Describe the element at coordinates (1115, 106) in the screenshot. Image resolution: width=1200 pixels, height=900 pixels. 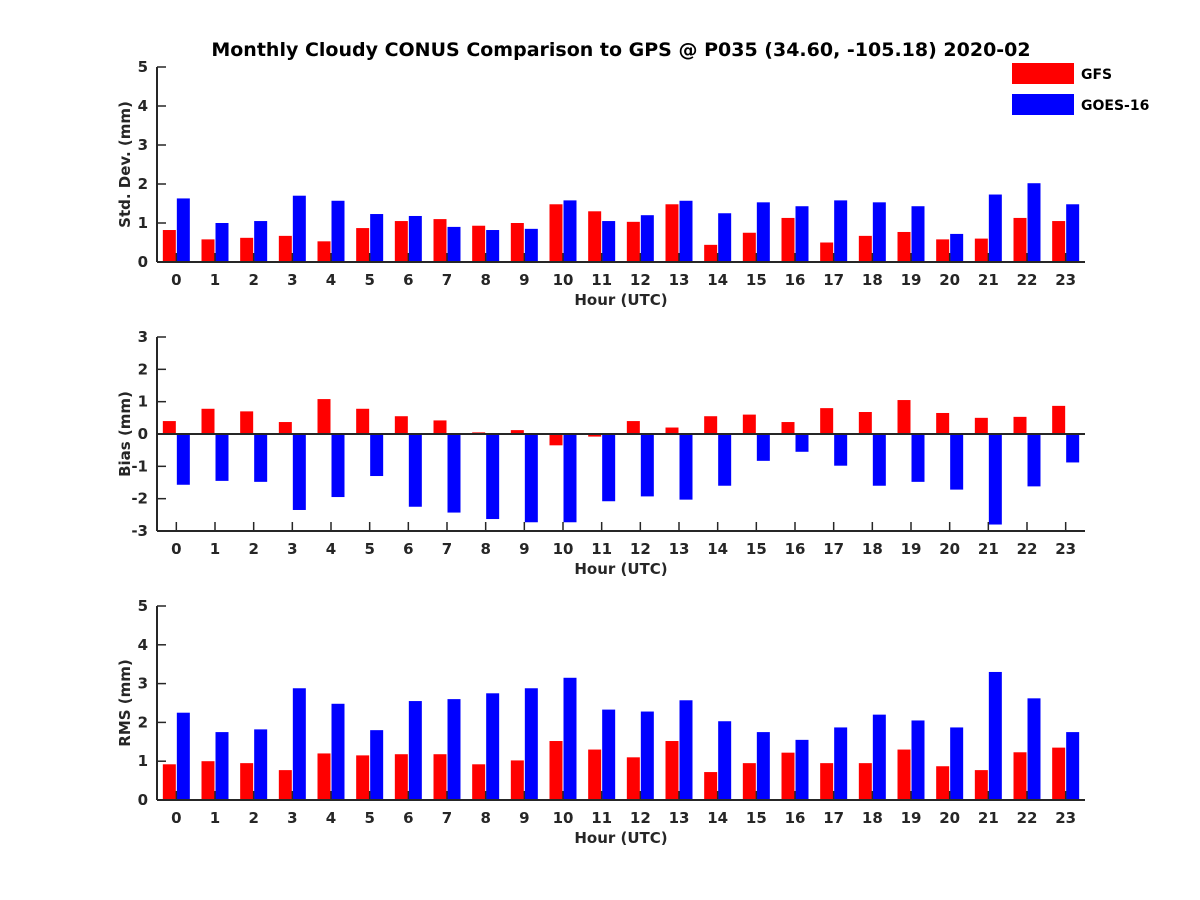
I see `legend-label: GOES-16` at that location.